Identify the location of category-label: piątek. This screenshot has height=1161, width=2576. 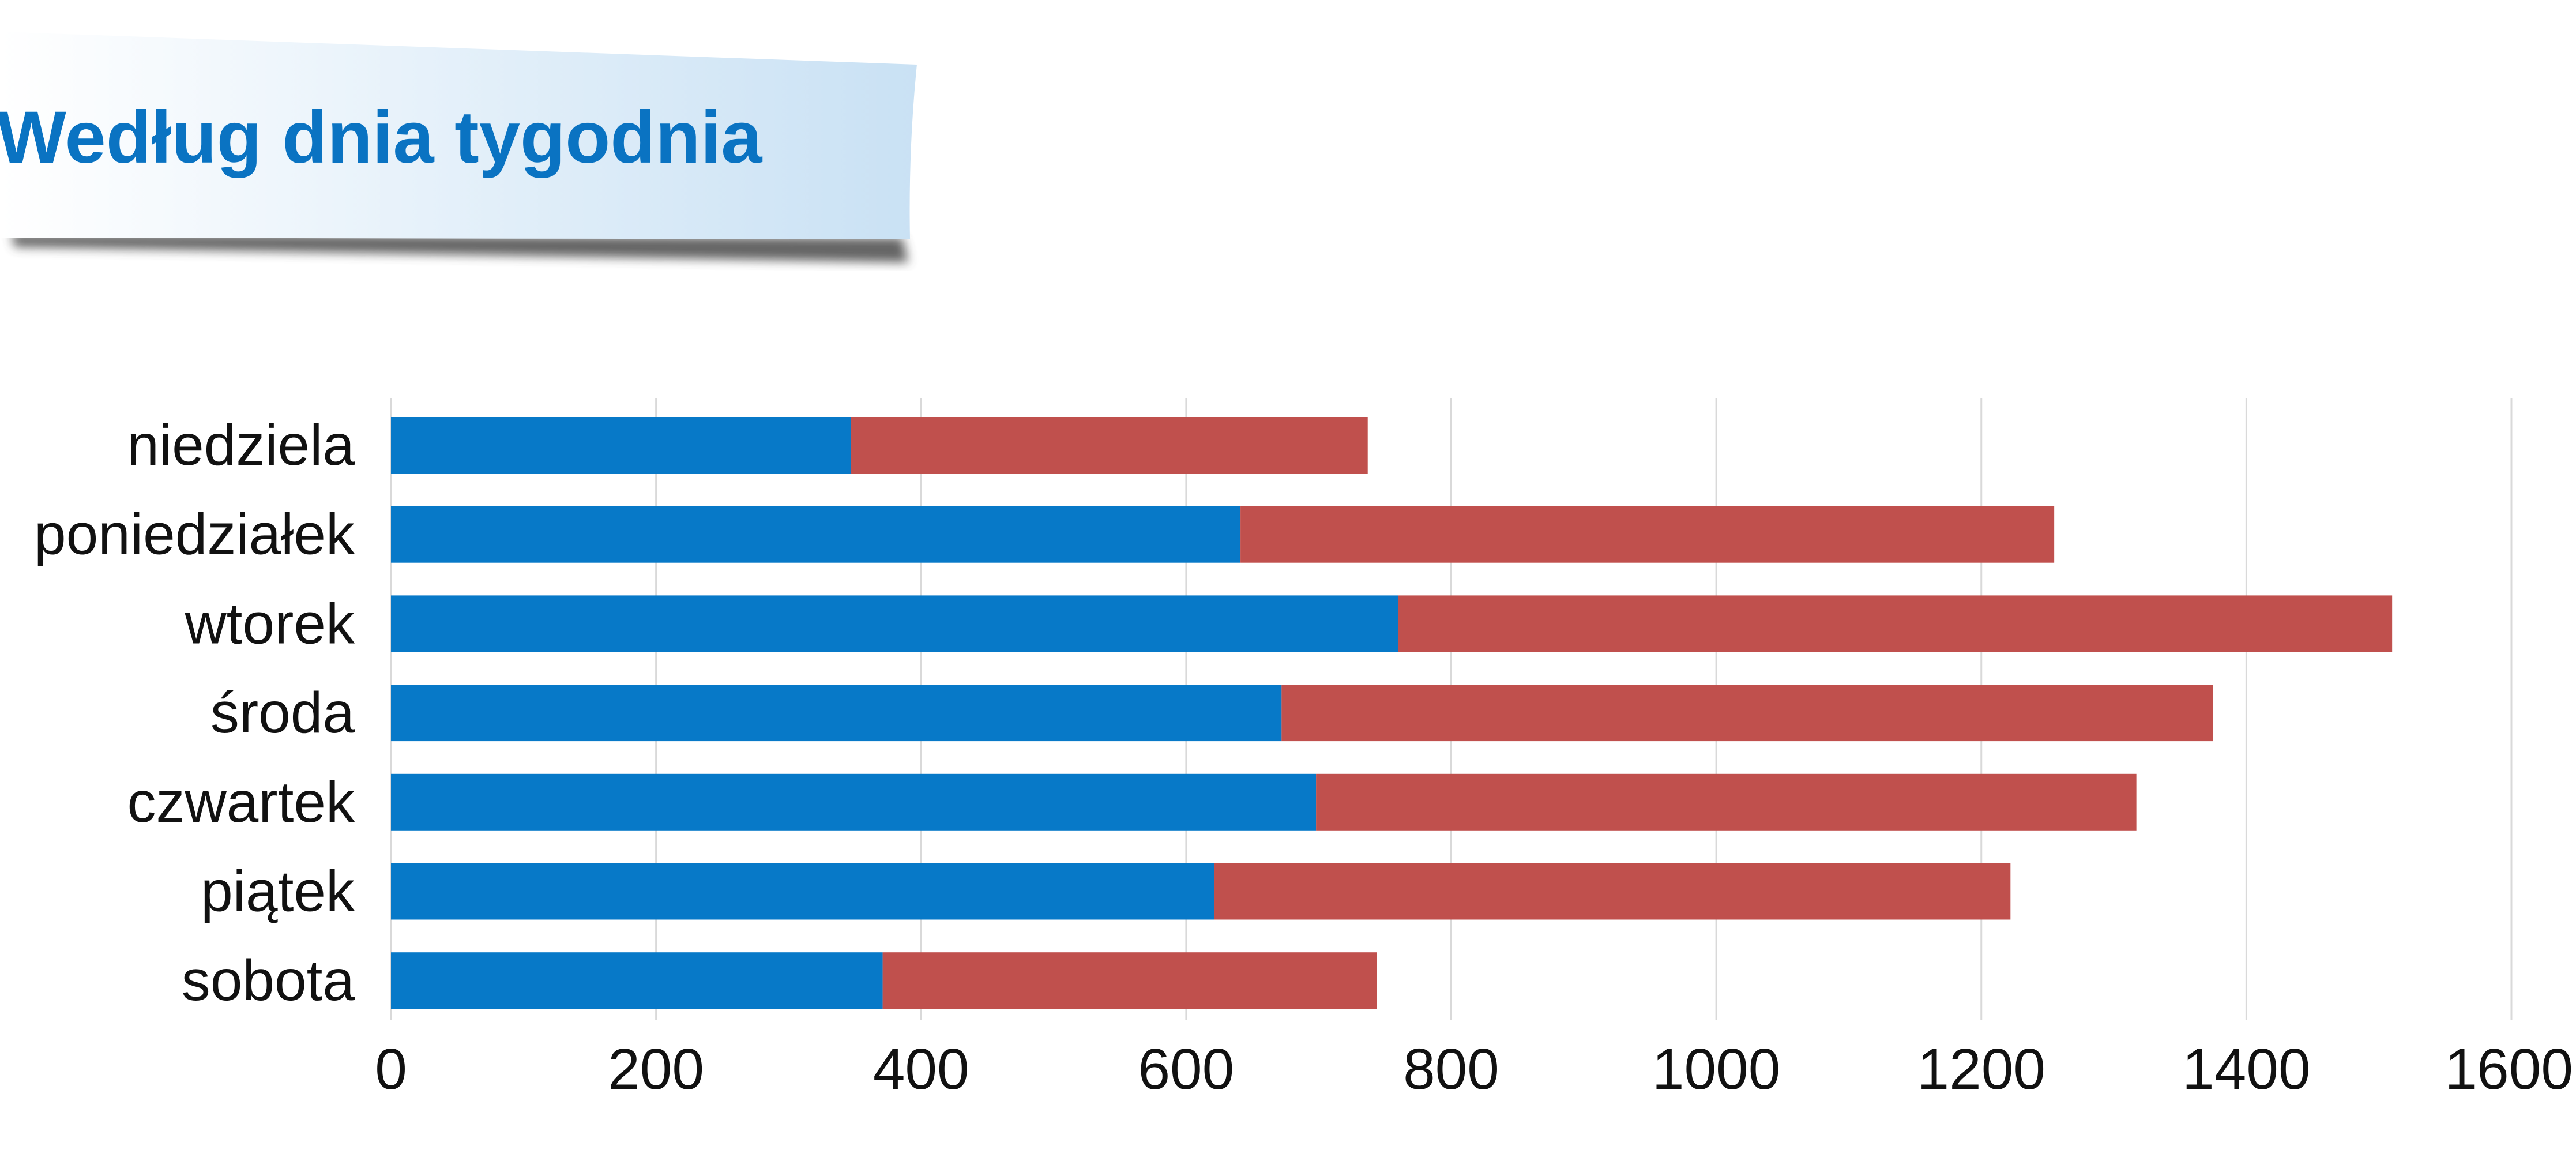
(278, 891).